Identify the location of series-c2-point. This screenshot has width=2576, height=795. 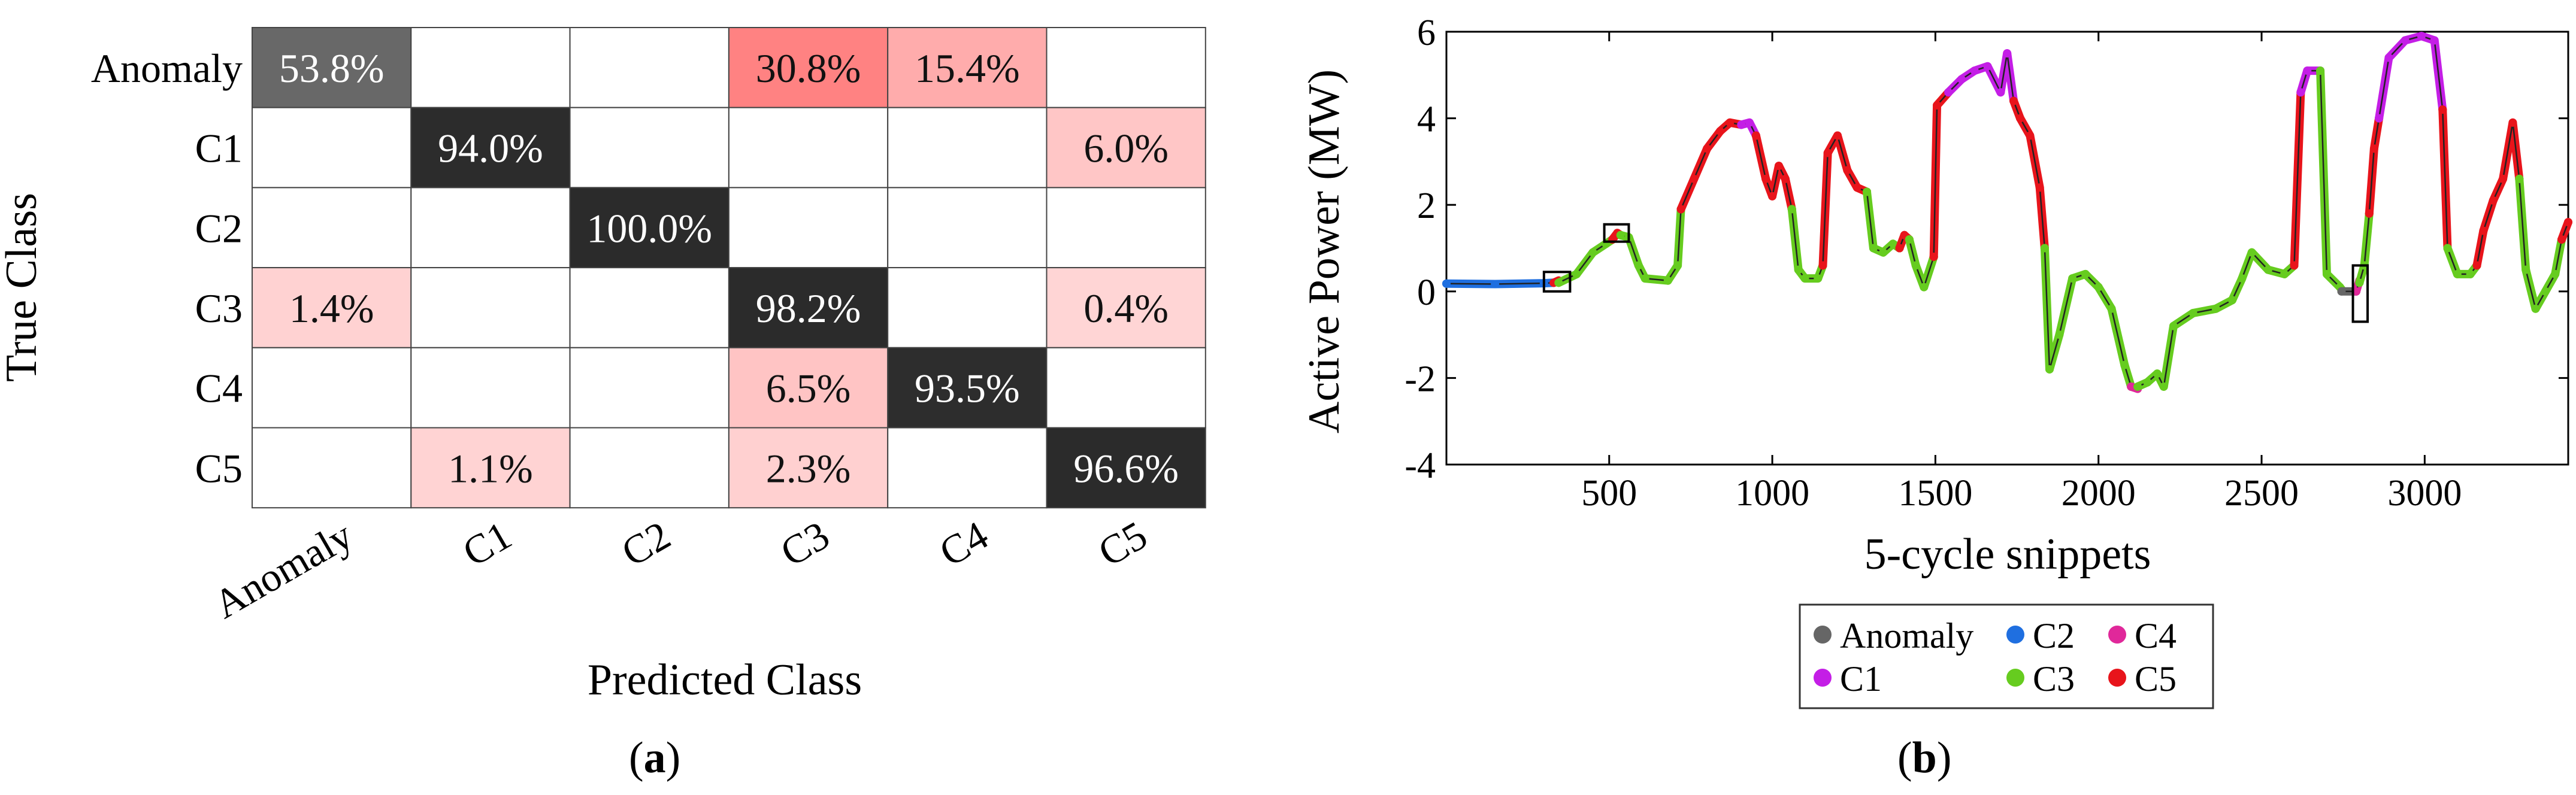
(1495, 284).